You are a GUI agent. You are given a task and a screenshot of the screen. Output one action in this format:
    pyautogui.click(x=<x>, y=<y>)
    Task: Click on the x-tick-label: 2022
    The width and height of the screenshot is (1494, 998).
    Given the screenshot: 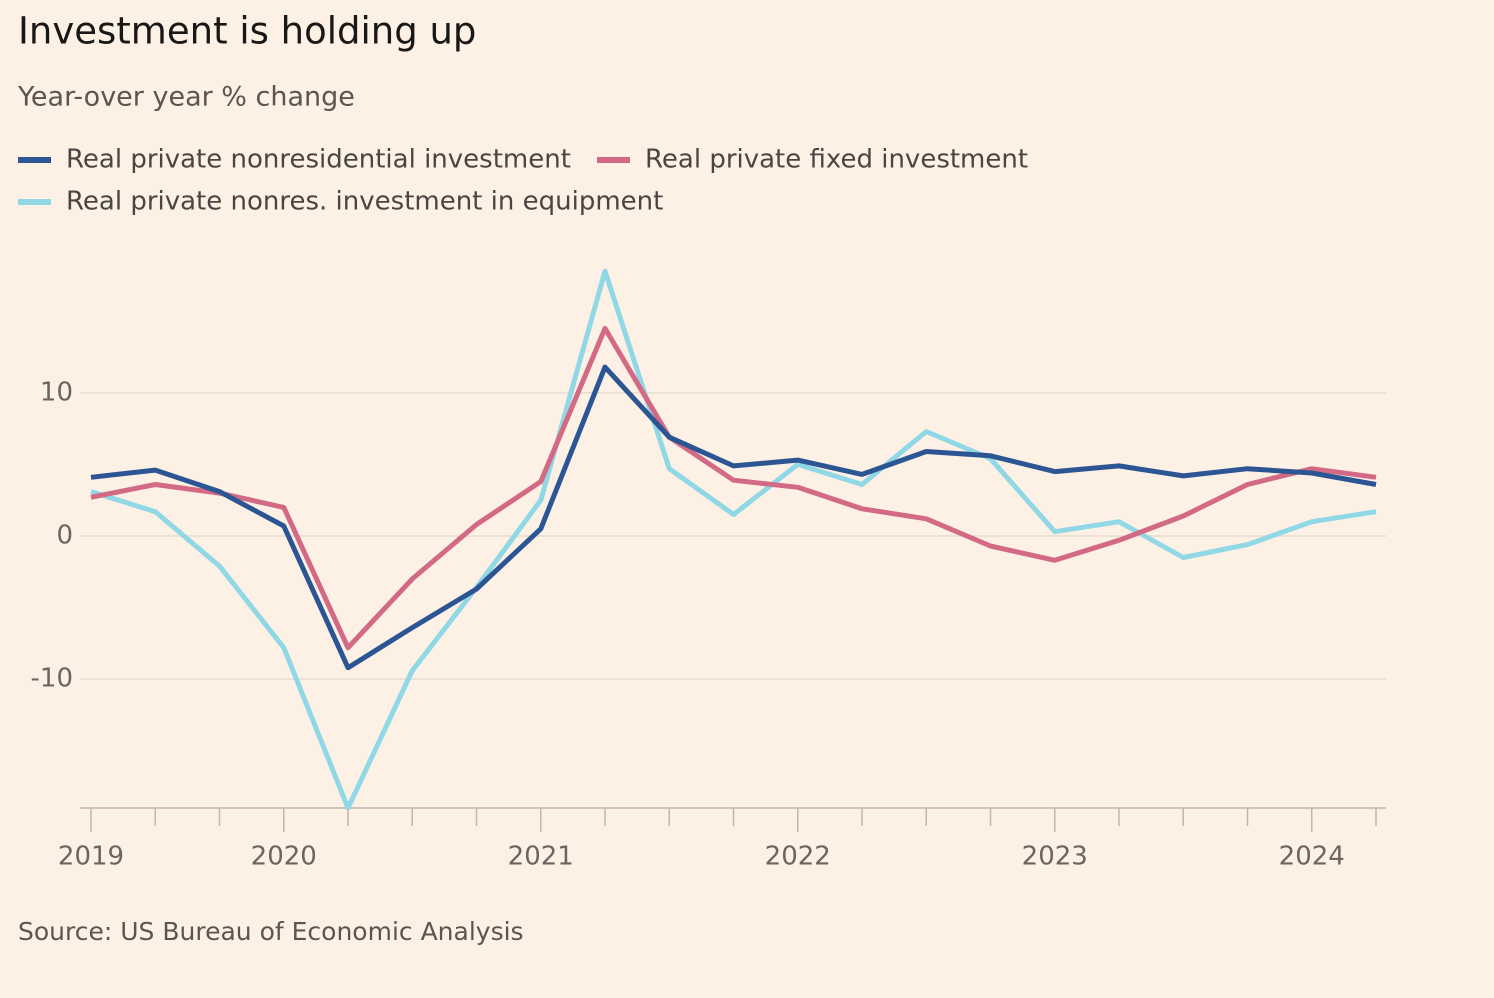 What is the action you would take?
    pyautogui.click(x=798, y=857)
    